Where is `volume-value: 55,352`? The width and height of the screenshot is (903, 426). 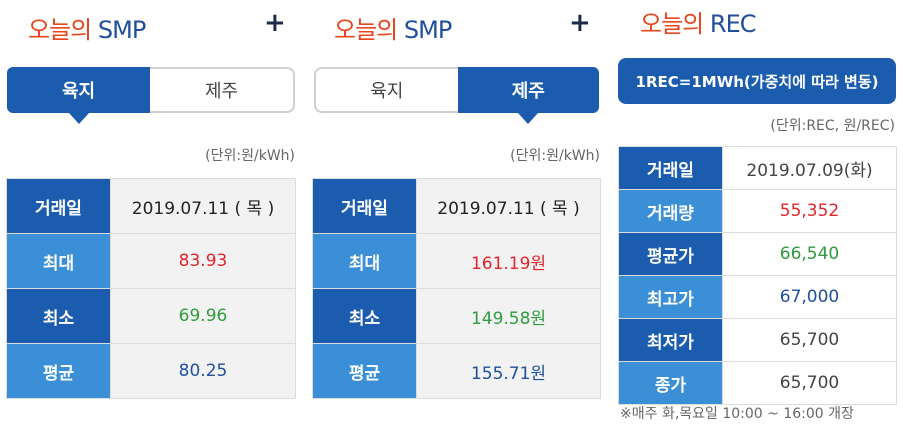
volume-value: 55,352 is located at coordinates (809, 211).